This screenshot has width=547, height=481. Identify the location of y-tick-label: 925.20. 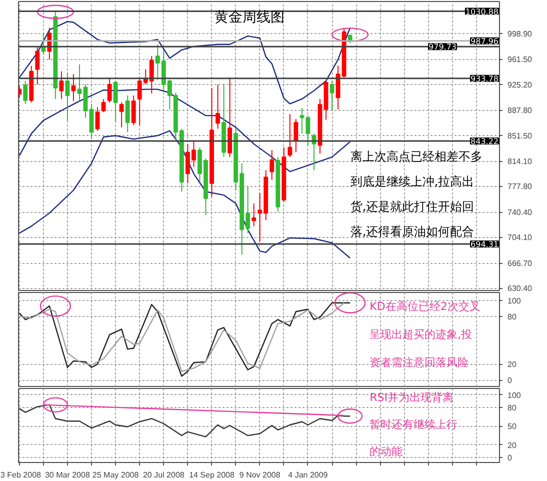
(520, 85).